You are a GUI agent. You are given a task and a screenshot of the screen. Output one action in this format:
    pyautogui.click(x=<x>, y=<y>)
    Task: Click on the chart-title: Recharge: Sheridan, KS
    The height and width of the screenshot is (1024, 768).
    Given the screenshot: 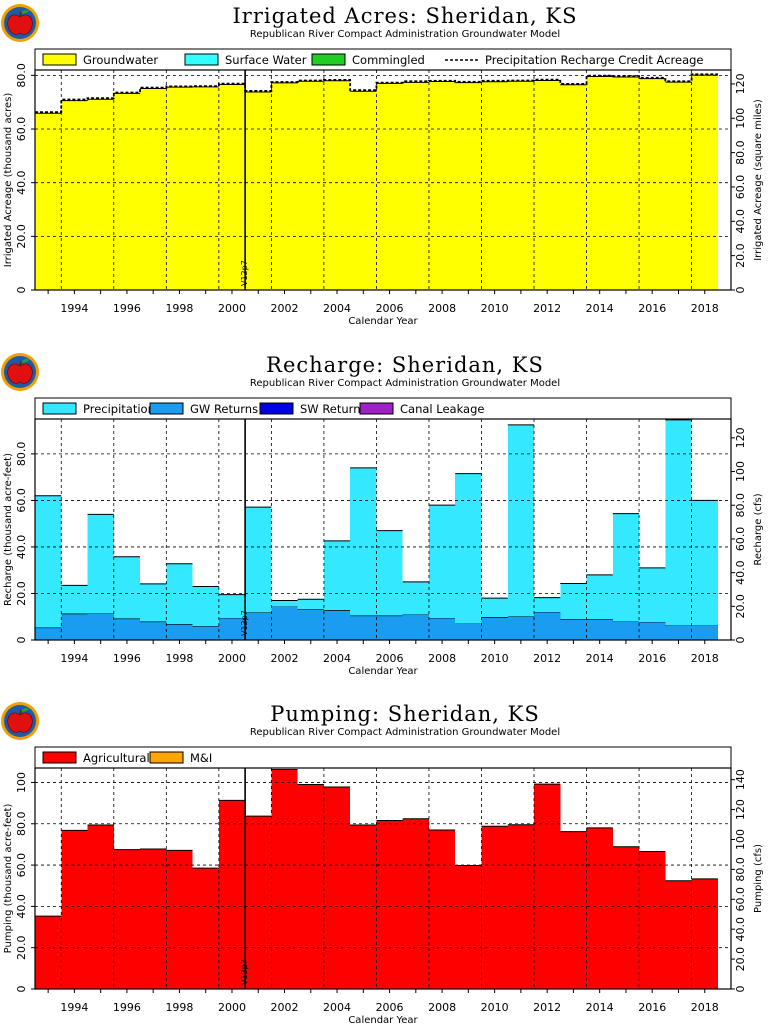 What is the action you would take?
    pyautogui.click(x=405, y=365)
    